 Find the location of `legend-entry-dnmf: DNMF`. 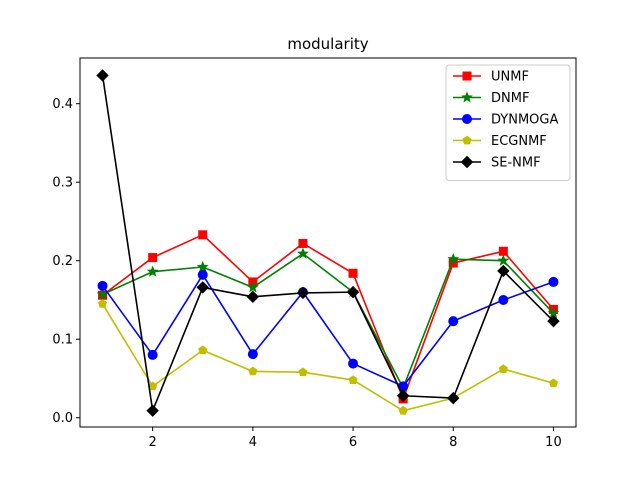

legend-entry-dnmf: DNMF is located at coordinates (491, 98).